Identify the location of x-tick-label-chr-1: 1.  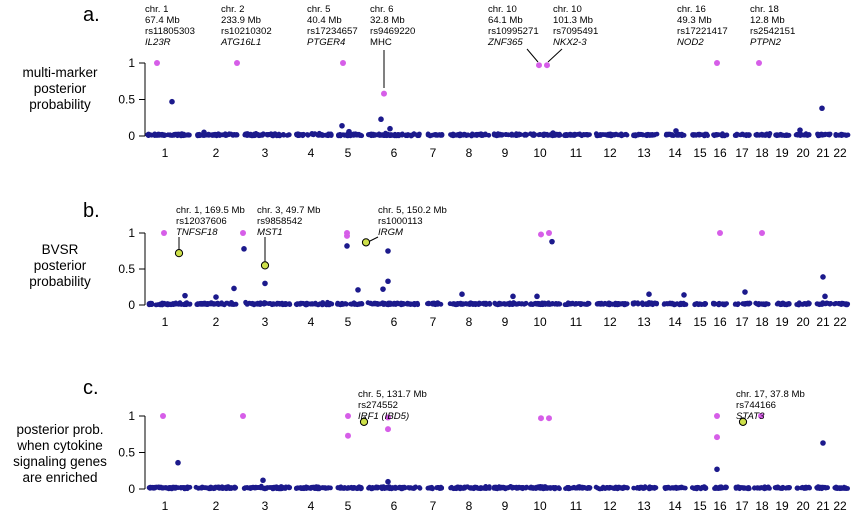
(165, 322).